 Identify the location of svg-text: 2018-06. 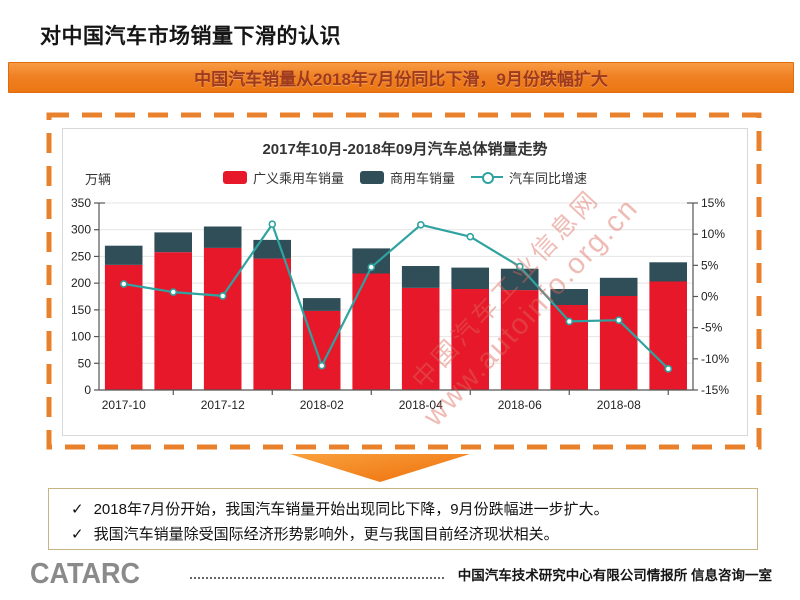
(520, 405).